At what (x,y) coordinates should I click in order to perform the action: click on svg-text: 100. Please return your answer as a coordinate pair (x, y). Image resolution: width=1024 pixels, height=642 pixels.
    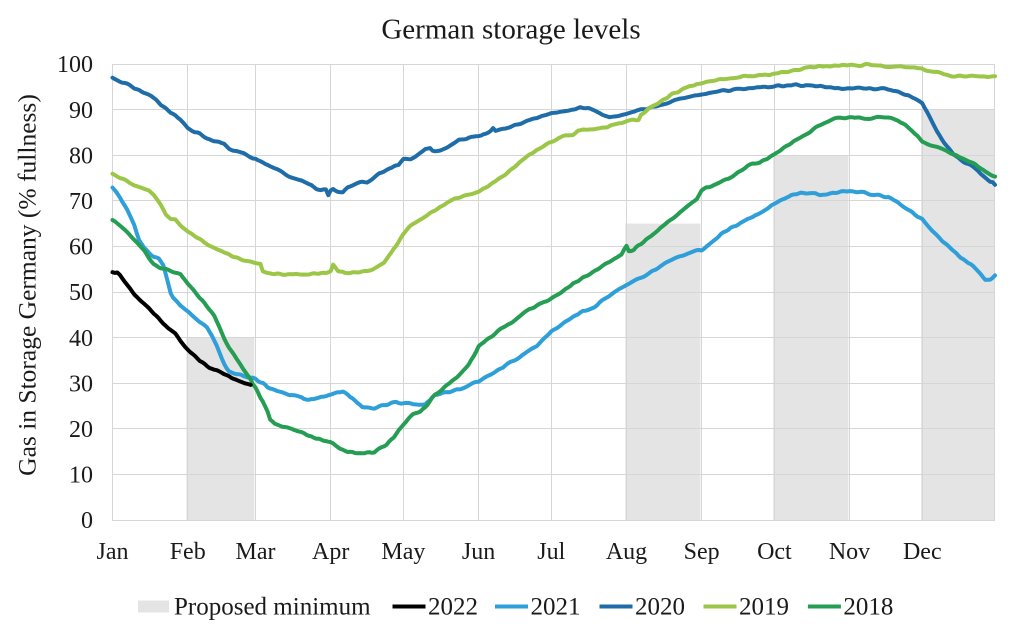
    Looking at the image, I should click on (75, 65).